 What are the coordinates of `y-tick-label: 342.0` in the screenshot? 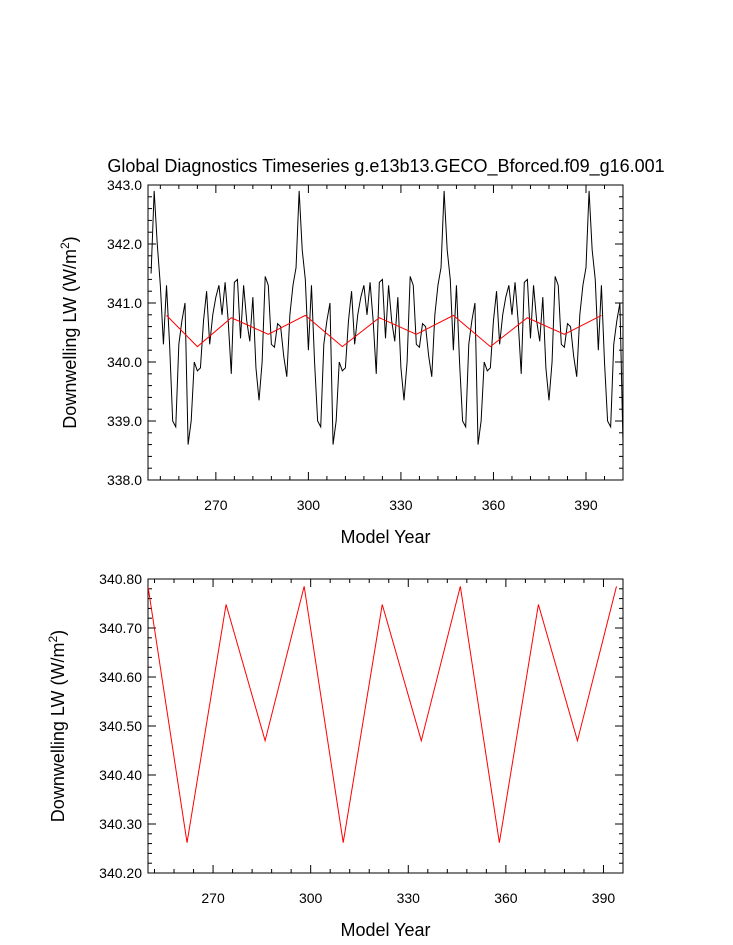 It's located at (124, 244).